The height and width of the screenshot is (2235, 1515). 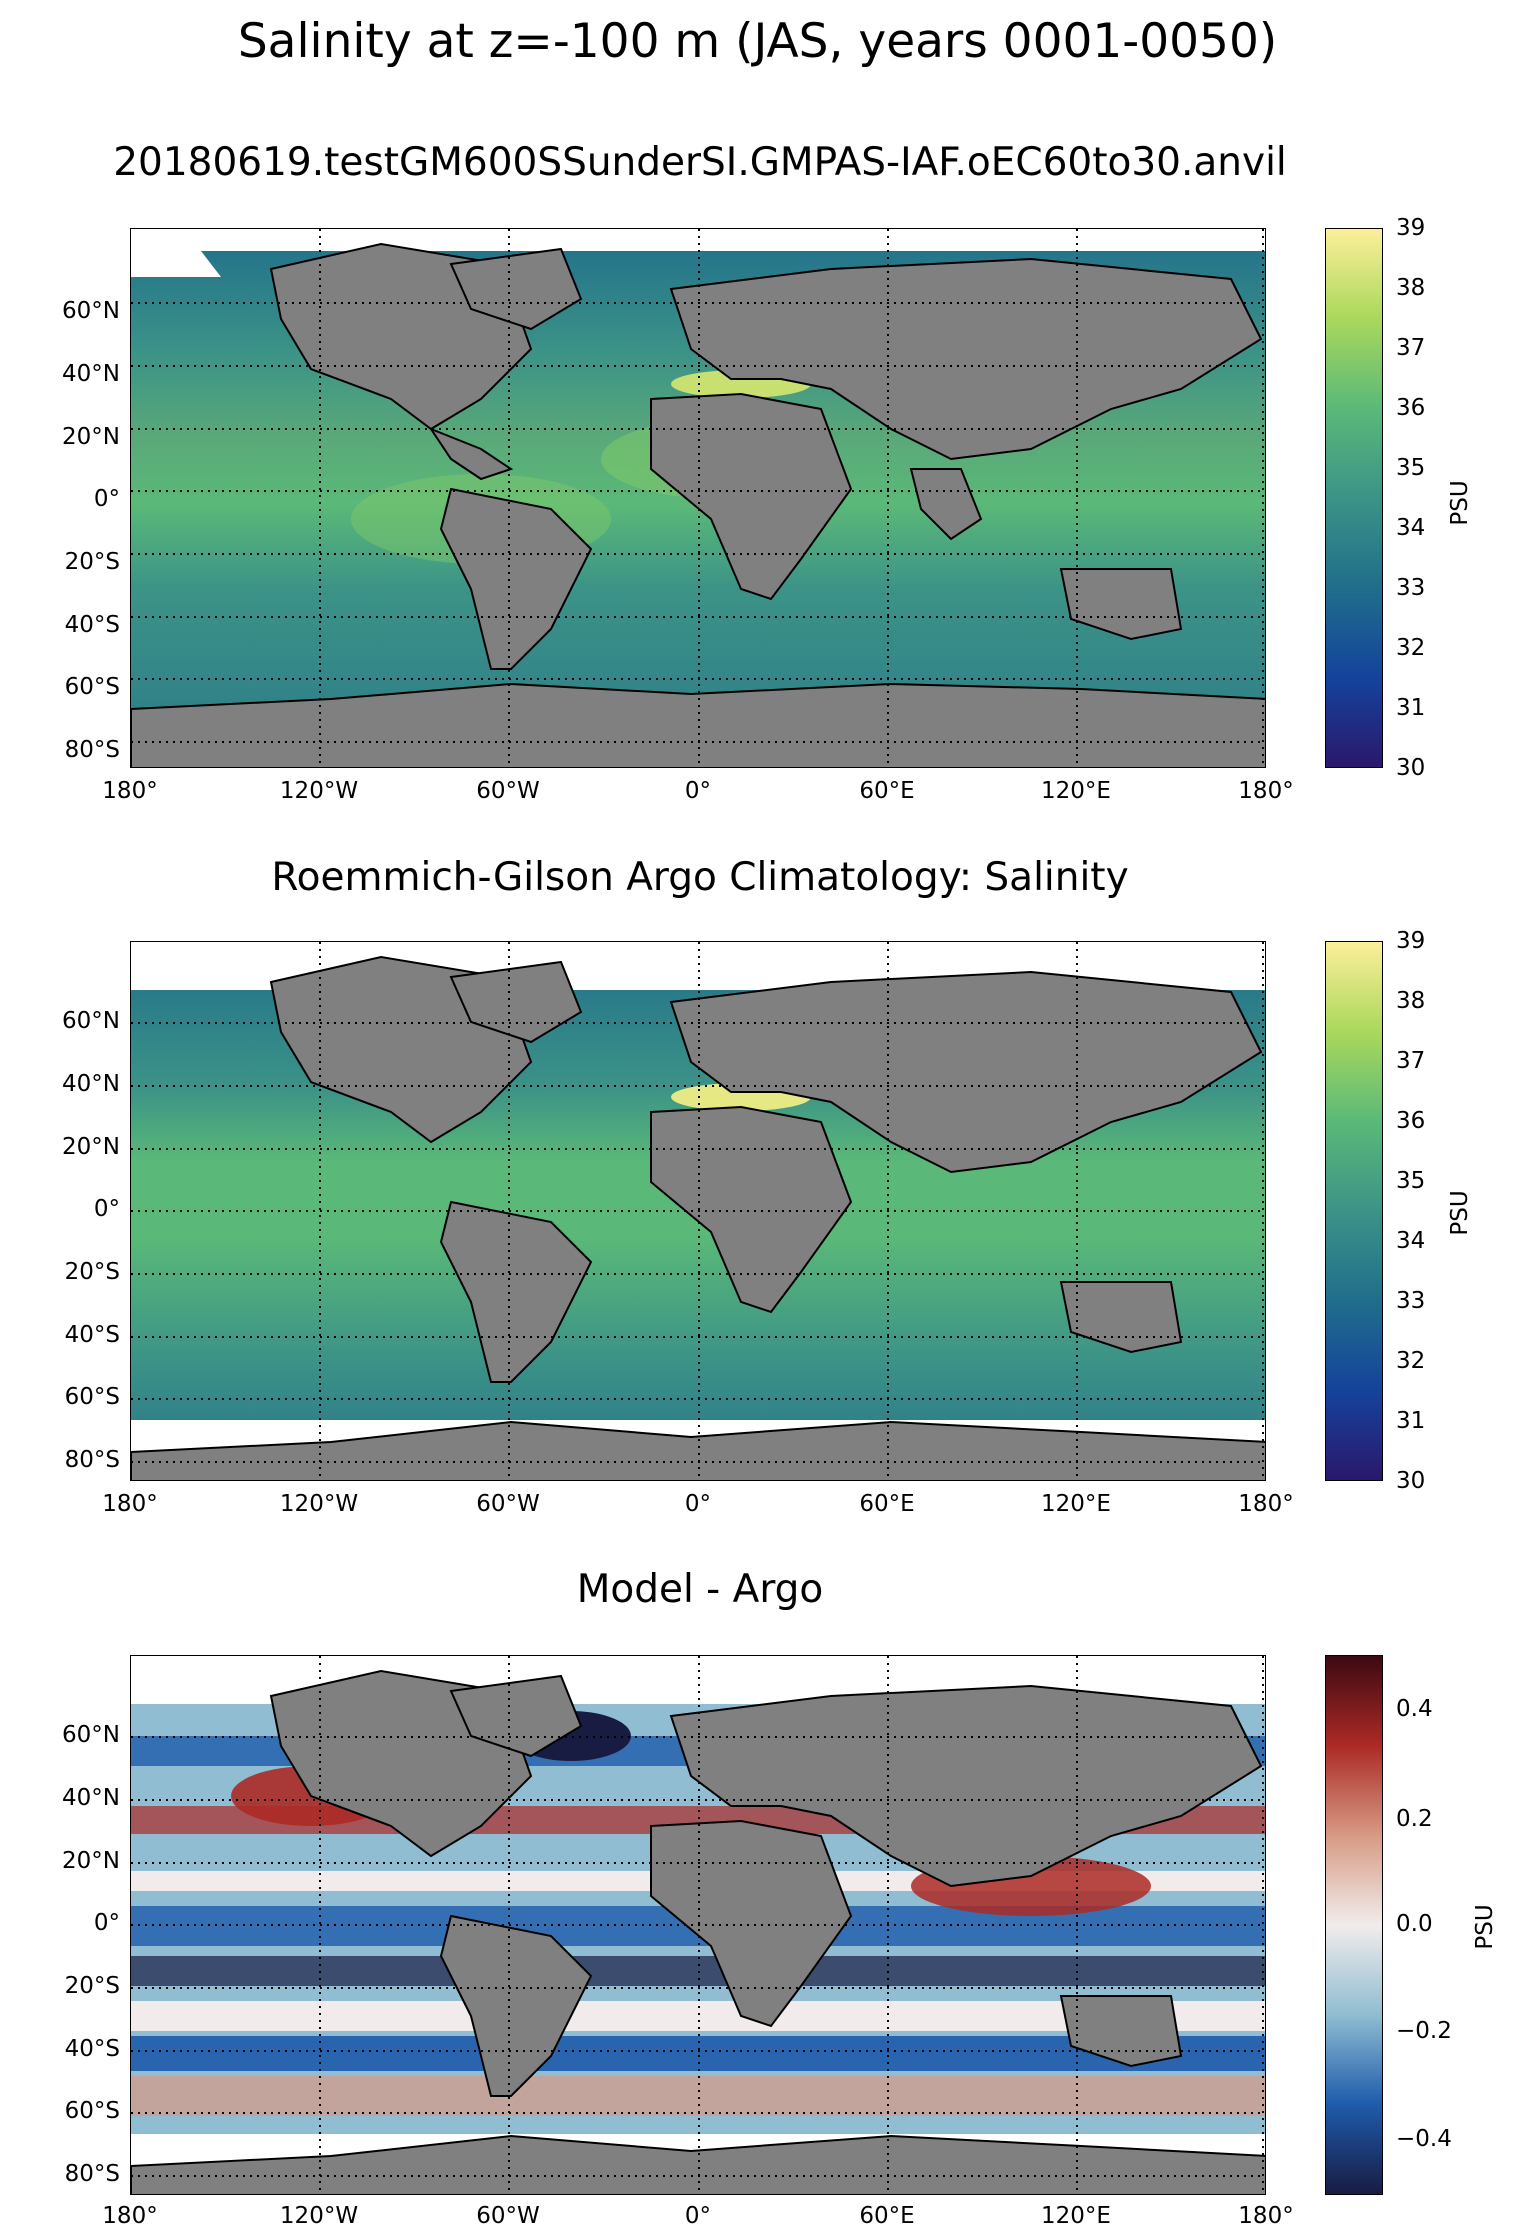 What do you see at coordinates (1414, 1924) in the screenshot?
I see `colorbar-tick: 0.0` at bounding box center [1414, 1924].